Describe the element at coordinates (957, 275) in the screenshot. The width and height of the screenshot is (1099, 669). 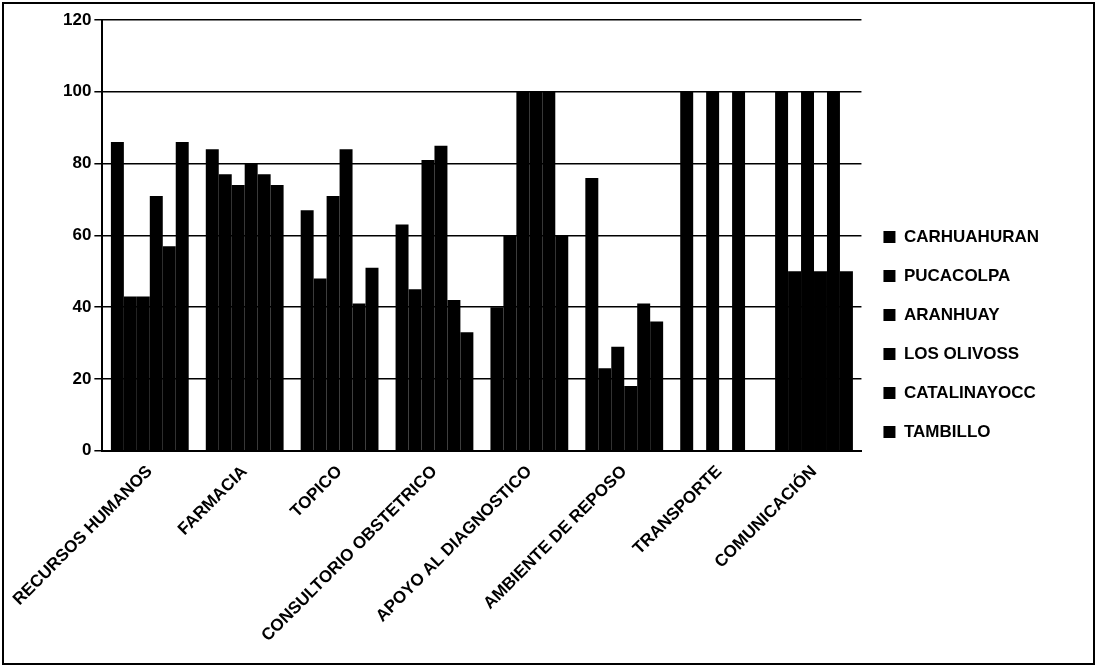
I see `legend-label: PUCACOLPA` at that location.